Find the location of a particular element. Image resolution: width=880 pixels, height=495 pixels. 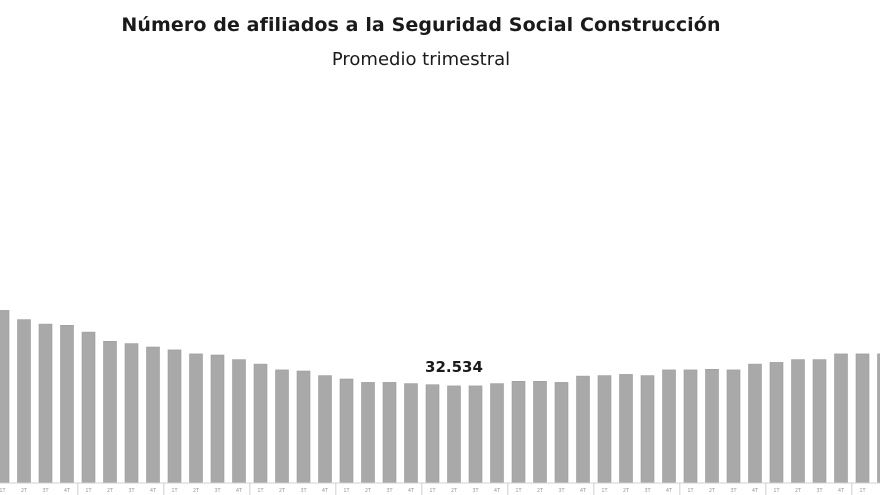

annotations-group: 32.534 is located at coordinates (454, 367).